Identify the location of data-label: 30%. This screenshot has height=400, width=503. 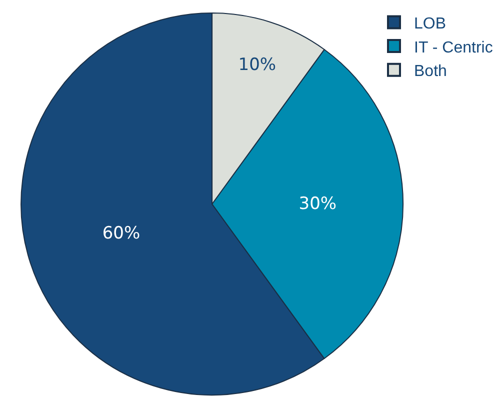
(317, 204).